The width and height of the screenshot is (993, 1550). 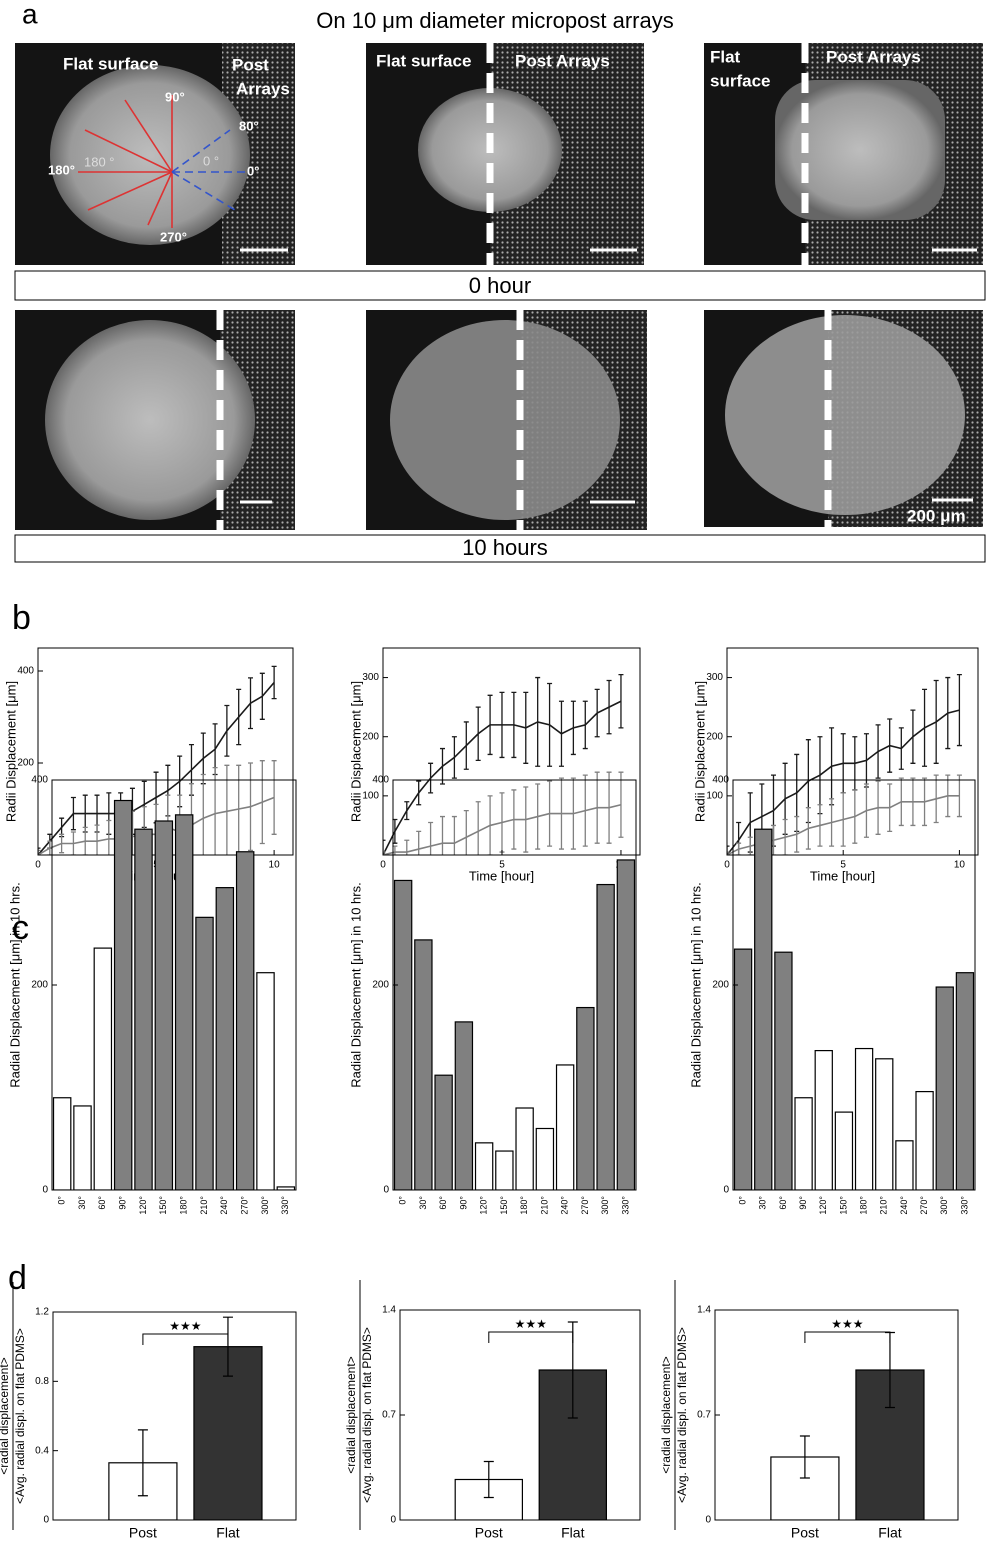 I want to click on angle-label: 80°, so click(x=249, y=125).